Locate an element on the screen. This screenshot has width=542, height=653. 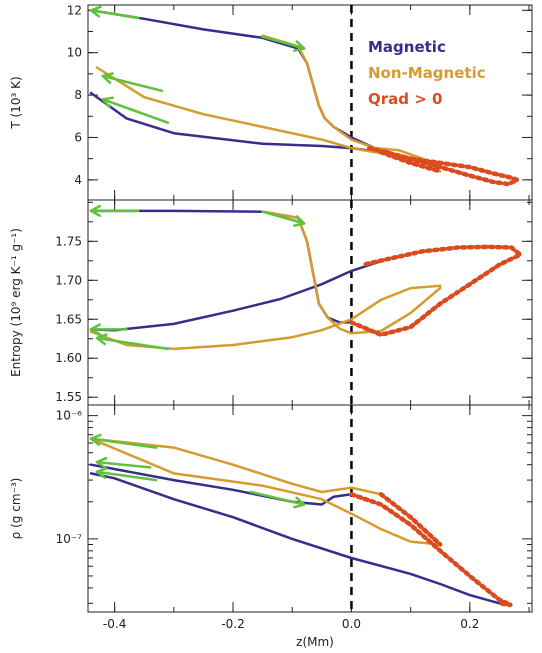
series-line-non-magnetic is located at coordinates (265, 280).